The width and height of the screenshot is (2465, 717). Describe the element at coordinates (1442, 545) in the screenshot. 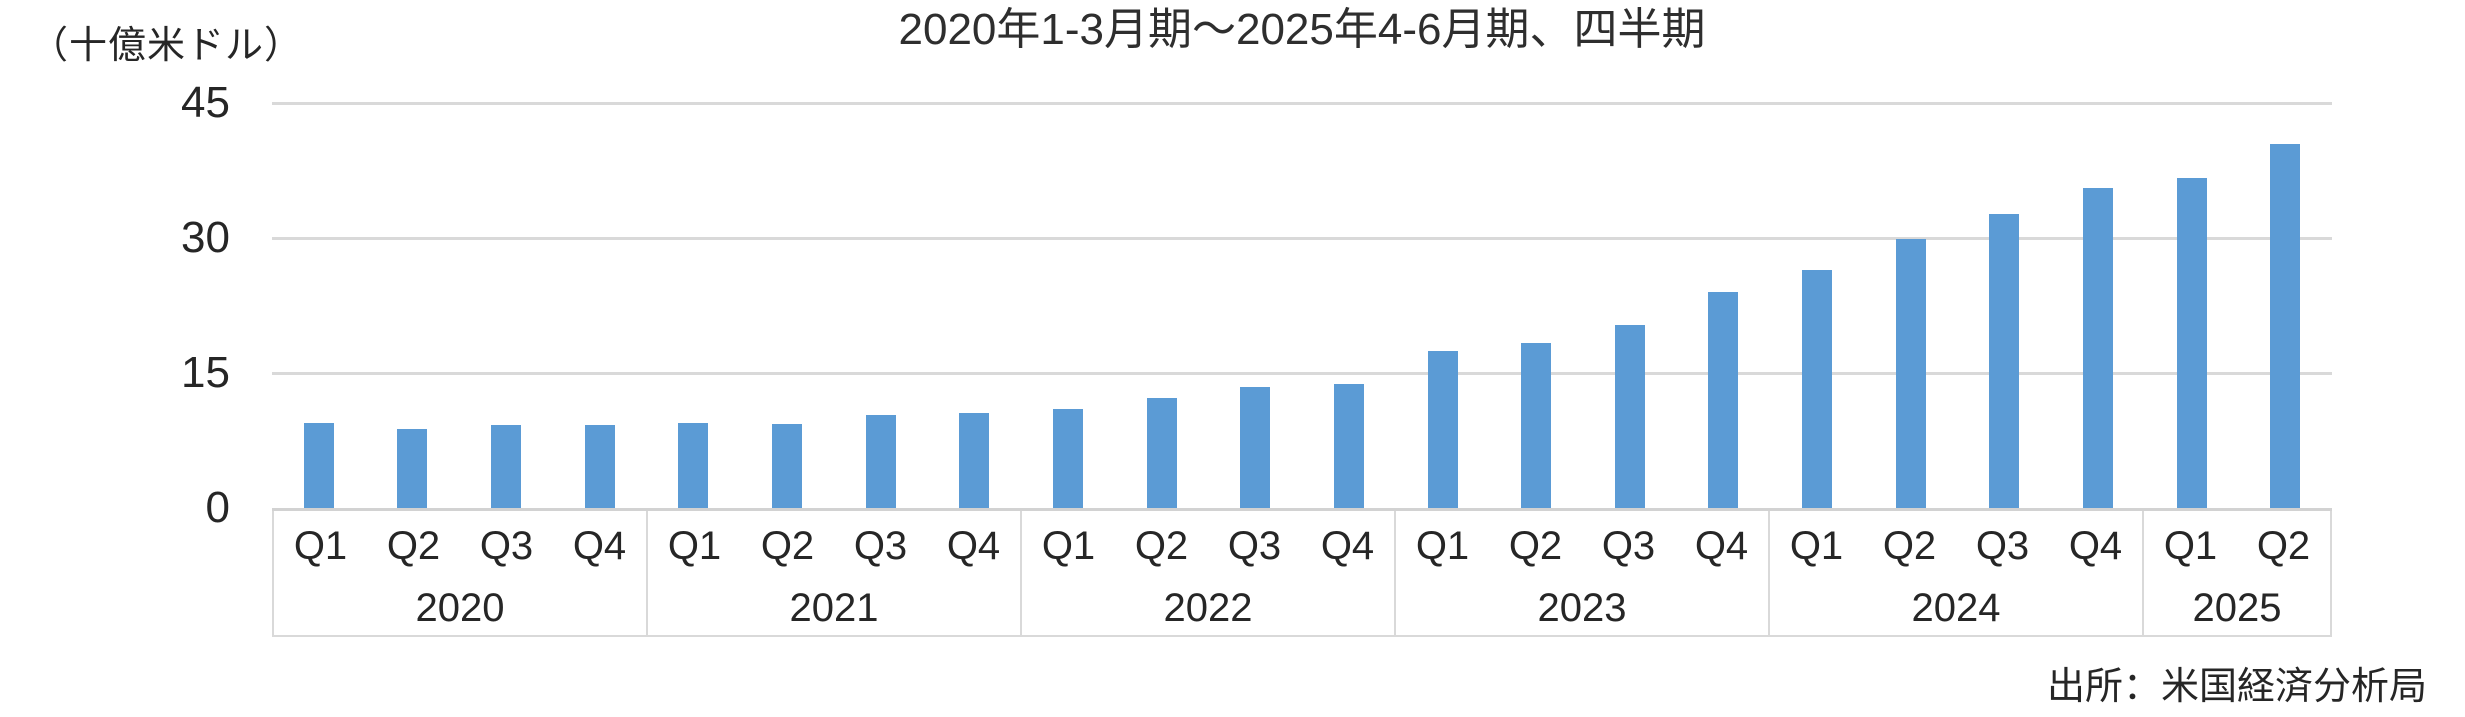

I see `quarter-label-2023-Q1: Q1` at that location.